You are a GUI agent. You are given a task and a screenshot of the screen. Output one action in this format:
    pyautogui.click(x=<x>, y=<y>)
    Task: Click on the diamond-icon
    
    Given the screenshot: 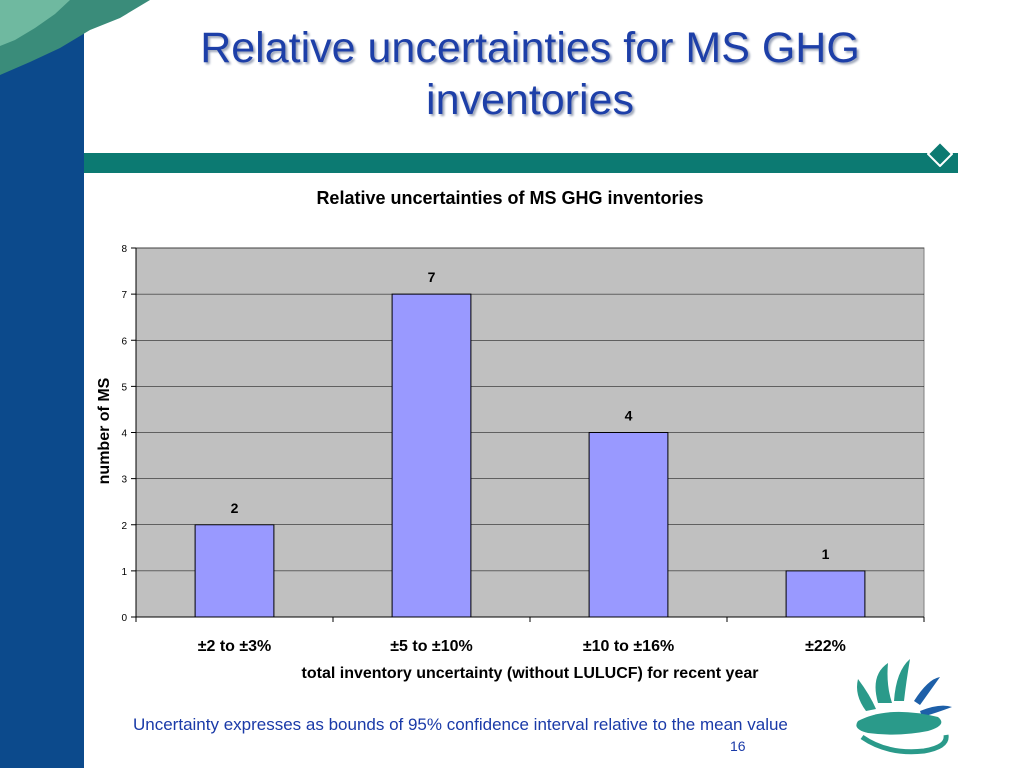 What is the action you would take?
    pyautogui.click(x=940, y=154)
    